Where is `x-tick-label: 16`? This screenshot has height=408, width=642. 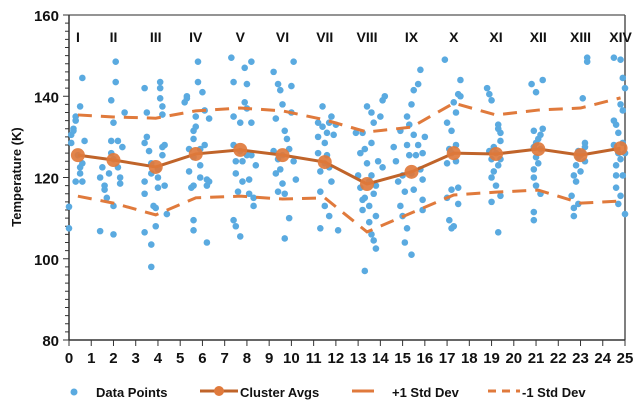 x-tick-label: 16 is located at coordinates (424, 358).